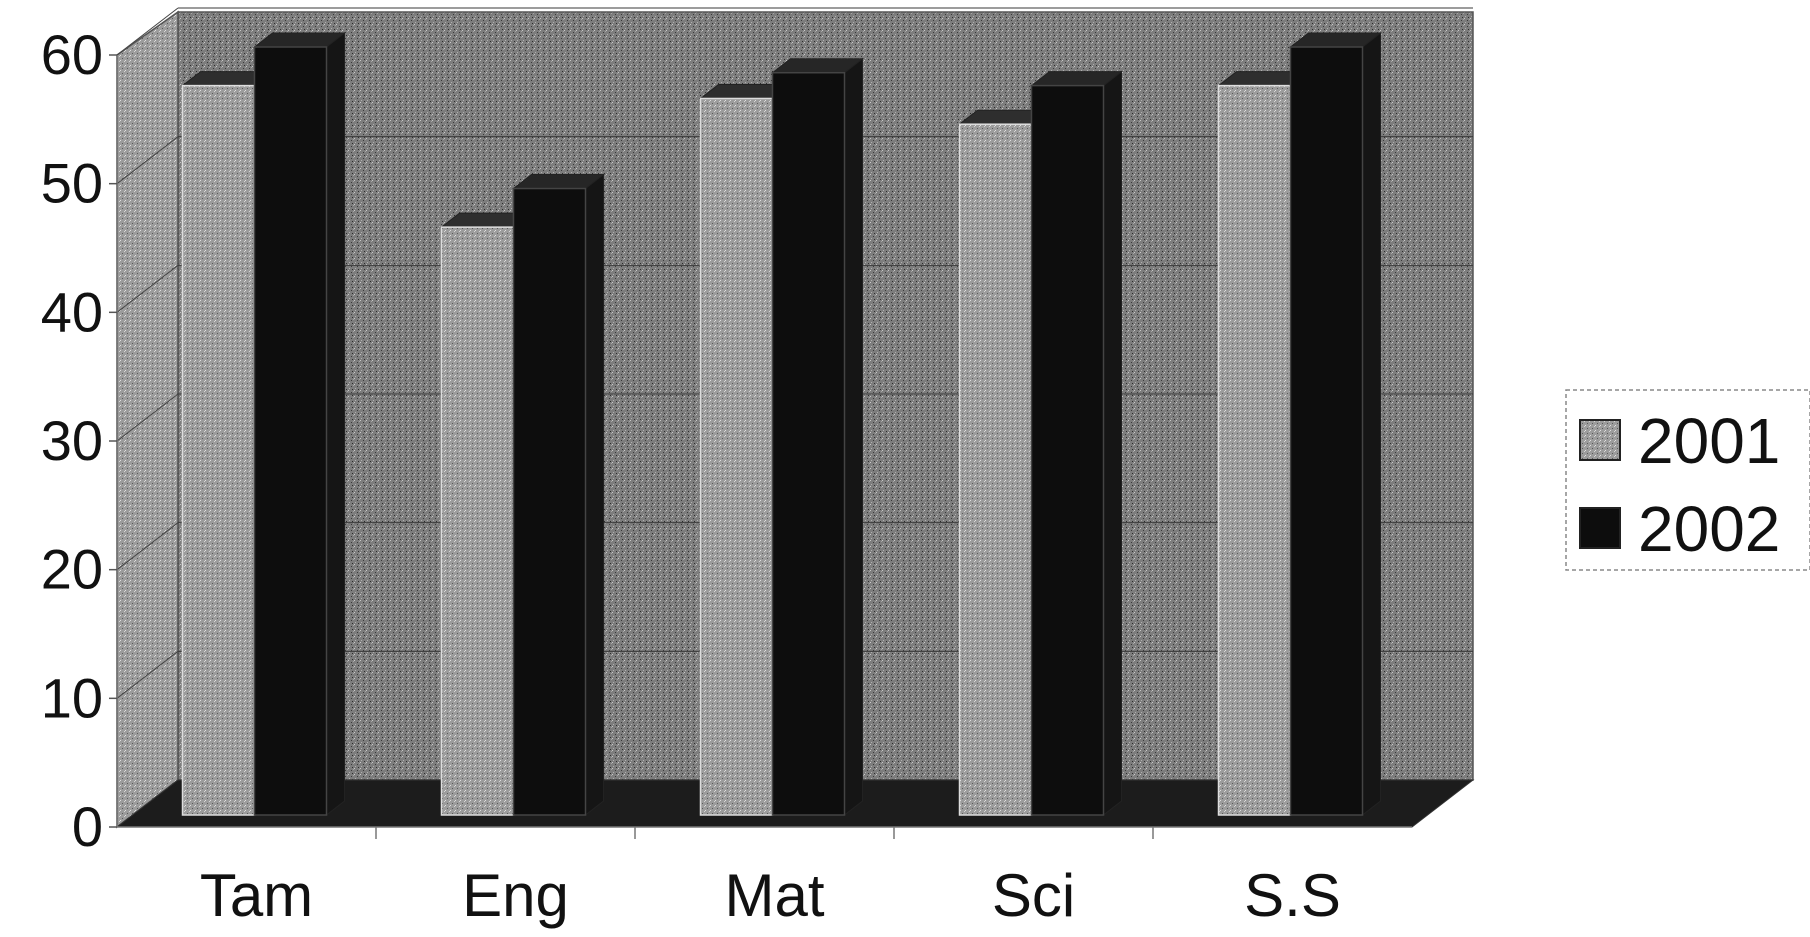  What do you see at coordinates (1709, 529) in the screenshot?
I see `legend-label-2002: 2002` at bounding box center [1709, 529].